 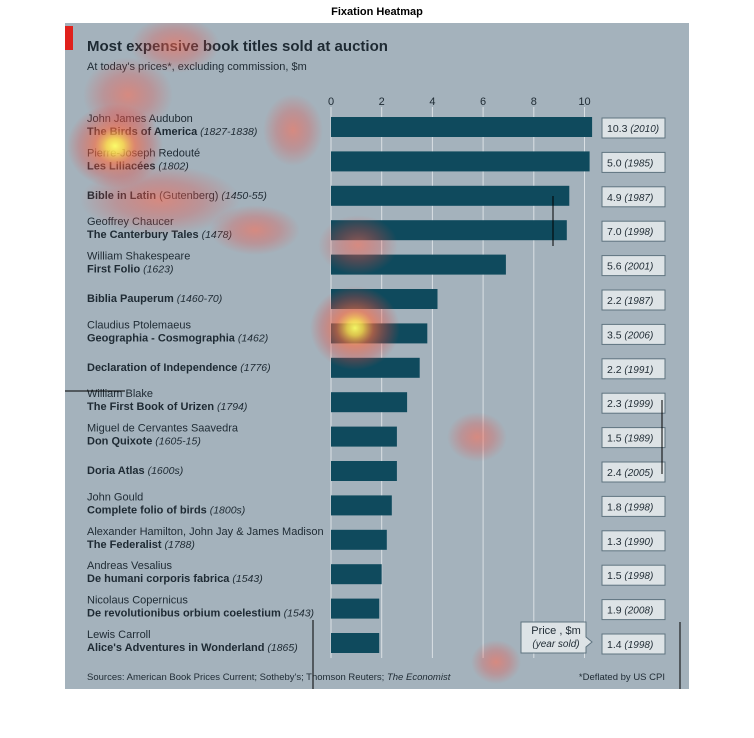 What do you see at coordinates (630, 267) in the screenshot?
I see `value-box-label: 5.6 (2001)` at bounding box center [630, 267].